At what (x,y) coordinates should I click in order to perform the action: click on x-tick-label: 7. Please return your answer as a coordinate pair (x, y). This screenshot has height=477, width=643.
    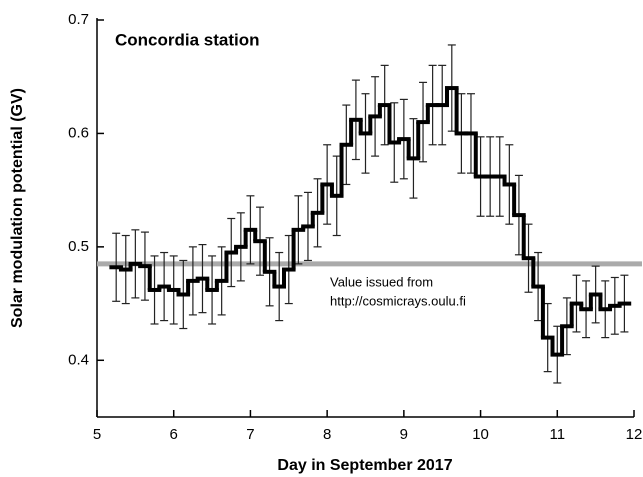
    Looking at the image, I should click on (250, 434).